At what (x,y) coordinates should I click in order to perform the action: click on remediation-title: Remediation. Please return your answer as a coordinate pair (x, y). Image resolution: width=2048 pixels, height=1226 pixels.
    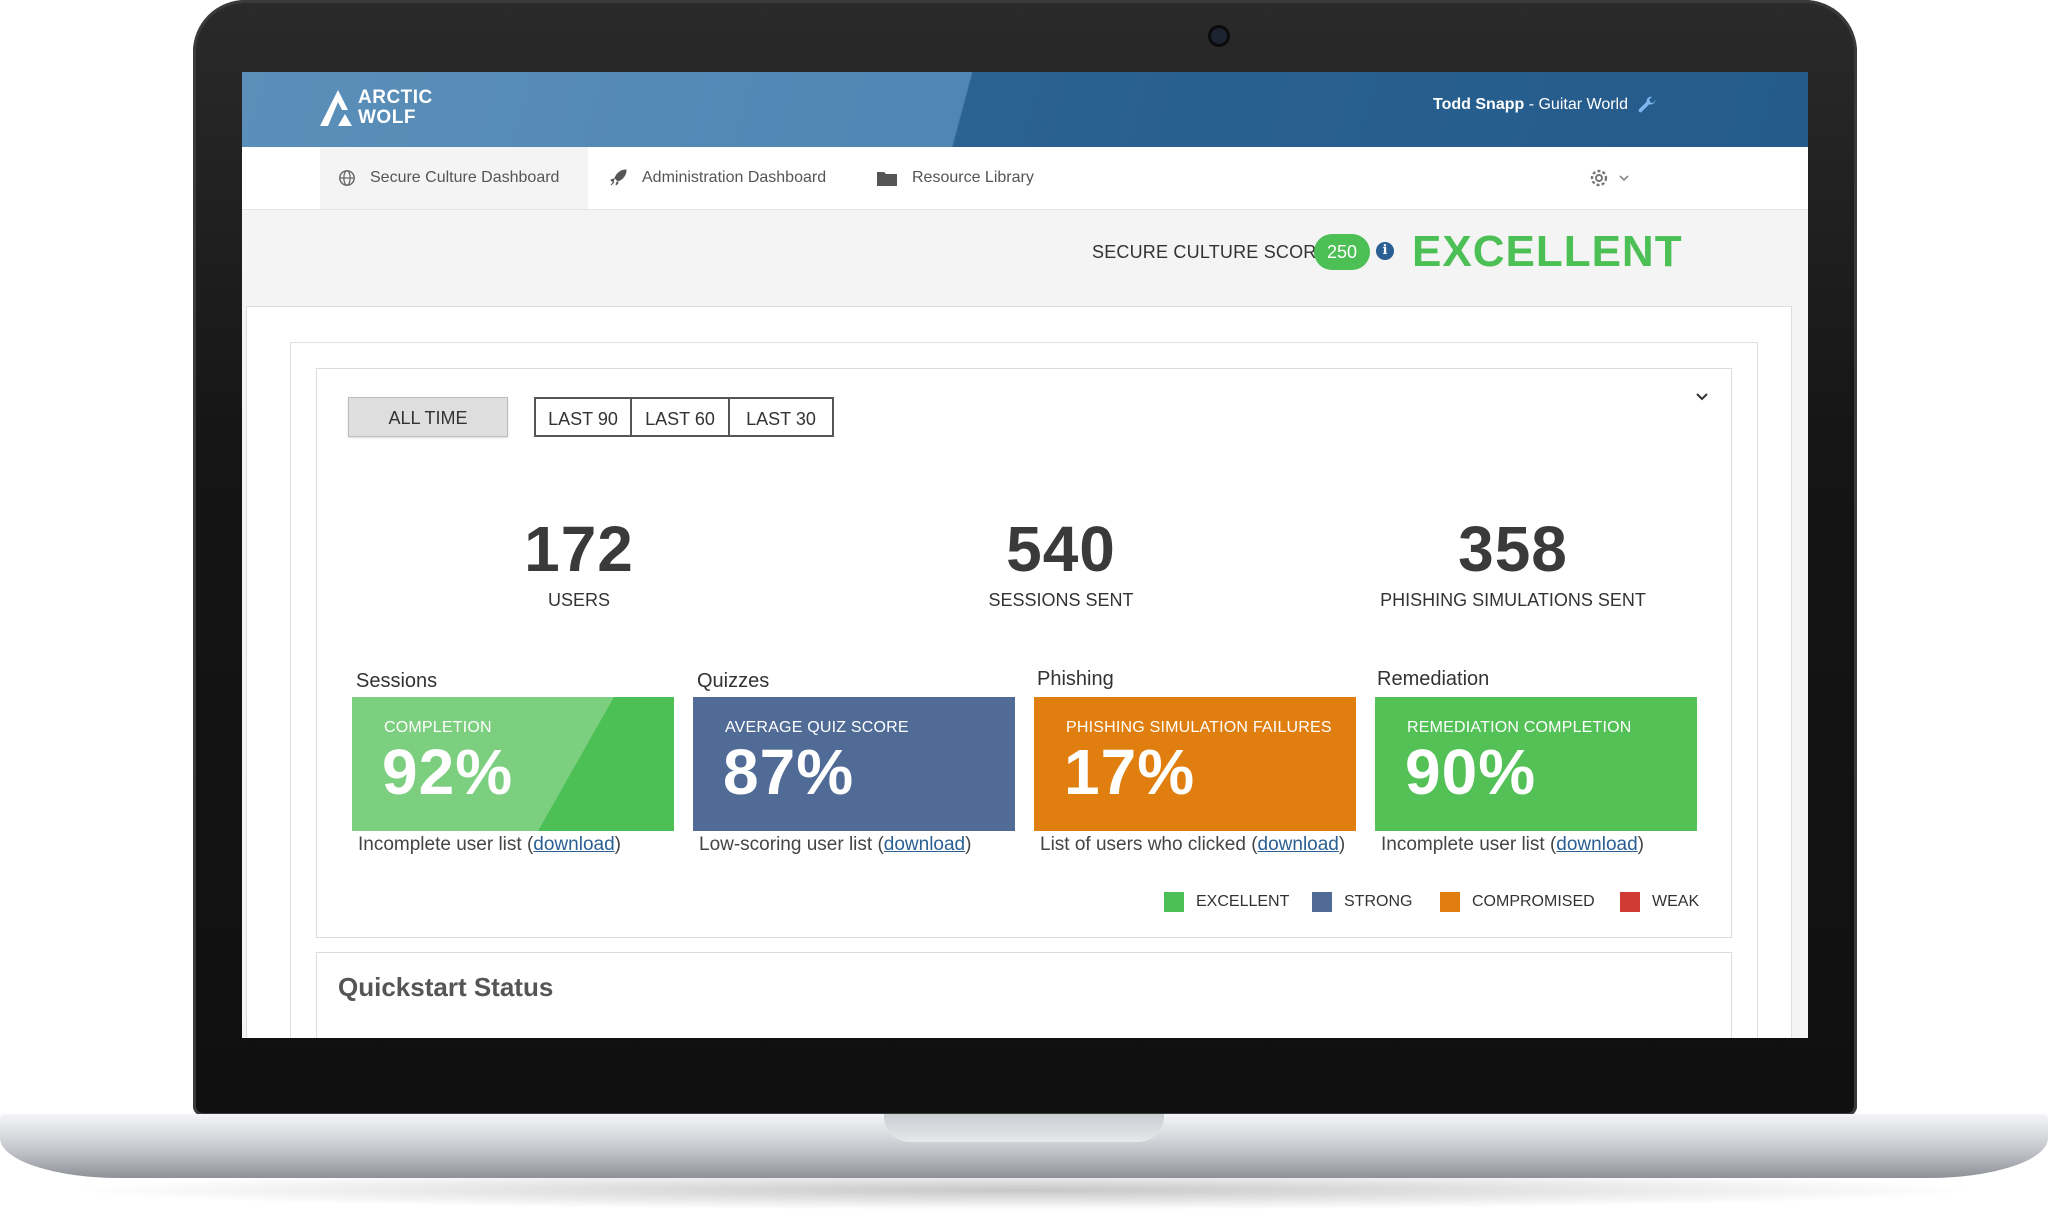
    Looking at the image, I should click on (1433, 679).